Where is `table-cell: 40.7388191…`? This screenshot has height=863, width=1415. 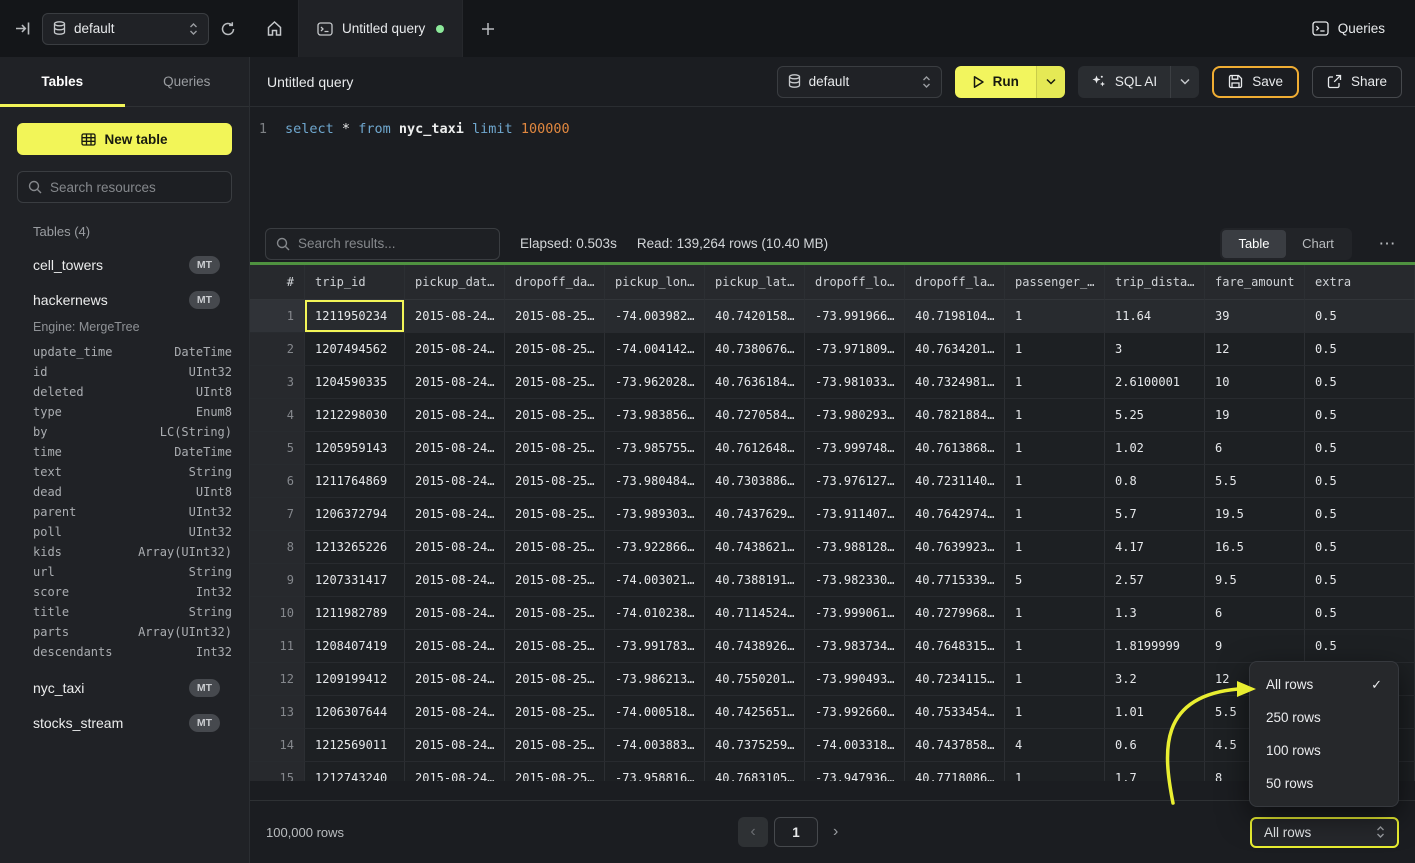
table-cell: 40.7388191… is located at coordinates (755, 580).